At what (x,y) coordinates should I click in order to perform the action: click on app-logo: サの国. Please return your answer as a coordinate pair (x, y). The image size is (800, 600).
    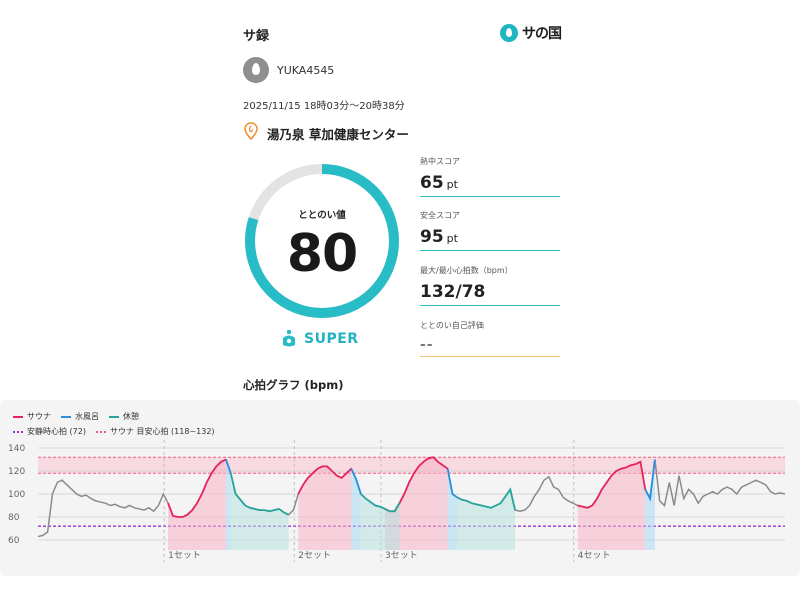
    Looking at the image, I should click on (531, 33).